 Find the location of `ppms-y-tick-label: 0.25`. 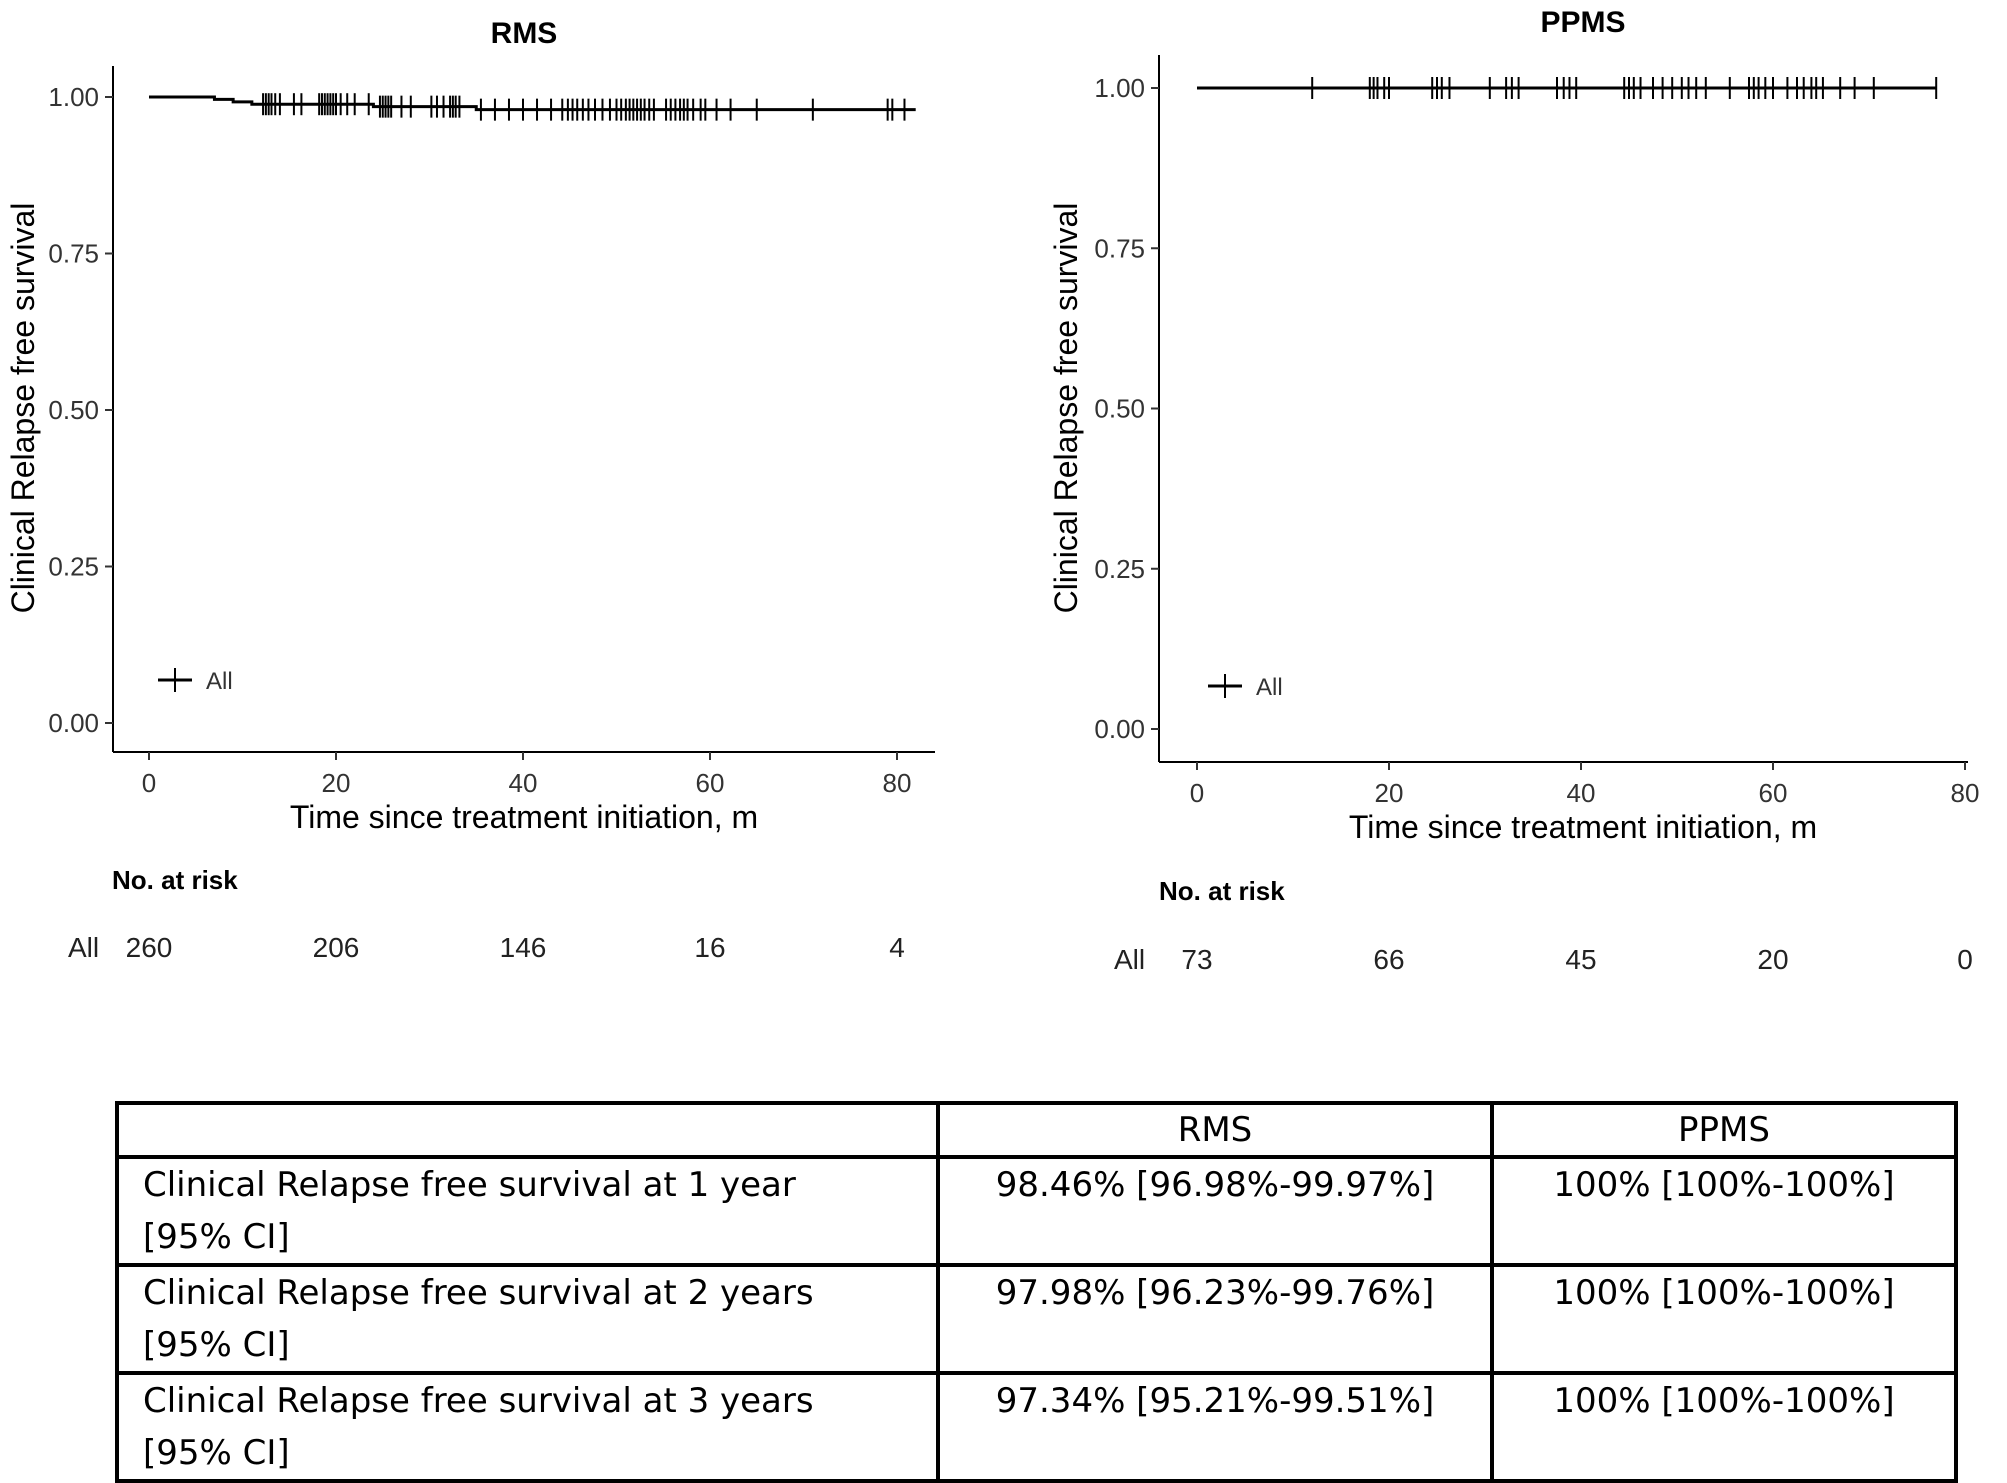

ppms-y-tick-label: 0.25 is located at coordinates (1119, 569).